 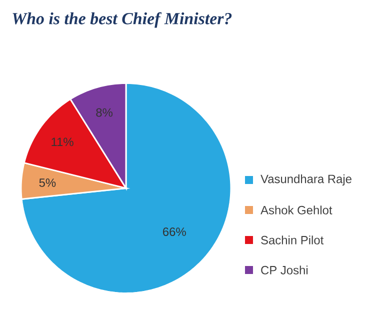 I want to click on data-label: 66%, so click(x=174, y=232).